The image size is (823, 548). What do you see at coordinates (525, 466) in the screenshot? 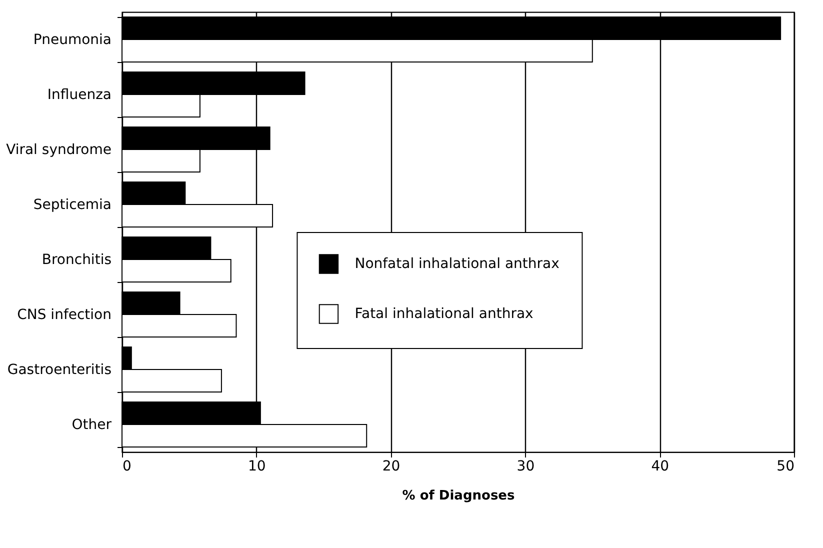
I see `x-tick-label: 30` at bounding box center [525, 466].